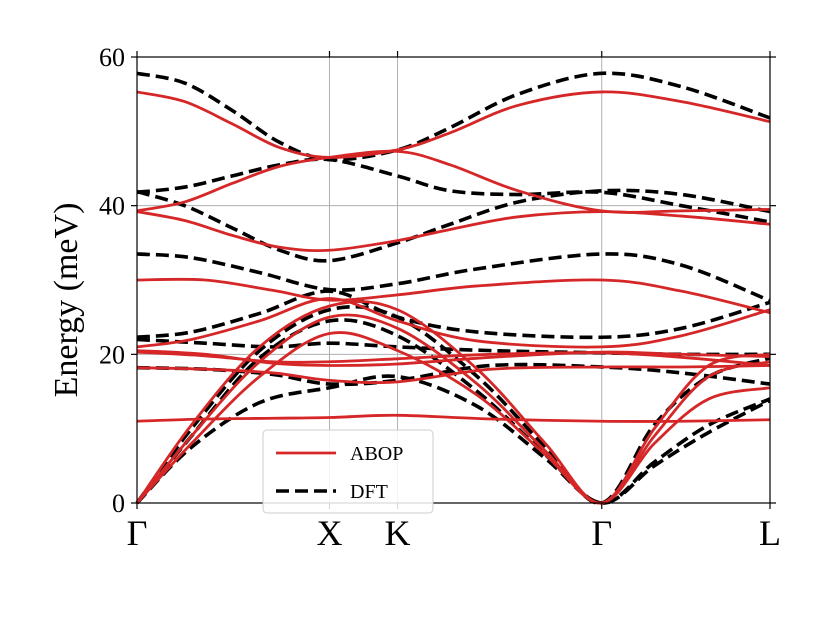 The height and width of the screenshot is (623, 830). I want to click on x-tick-label: X, so click(329, 533).